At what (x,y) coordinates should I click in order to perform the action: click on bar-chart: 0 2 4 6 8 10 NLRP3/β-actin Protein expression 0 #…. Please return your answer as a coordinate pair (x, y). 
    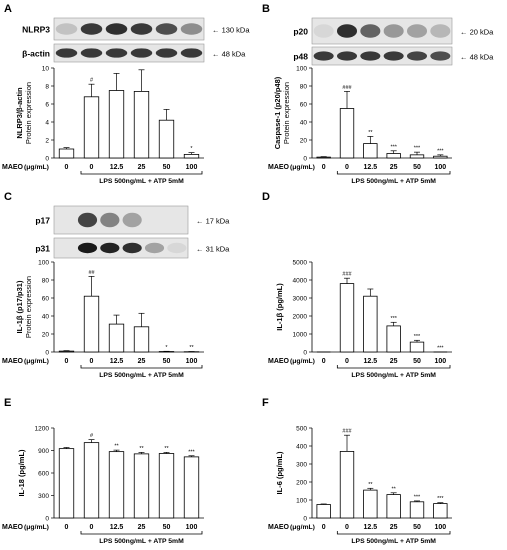
    Looking at the image, I should click on (103, 125).